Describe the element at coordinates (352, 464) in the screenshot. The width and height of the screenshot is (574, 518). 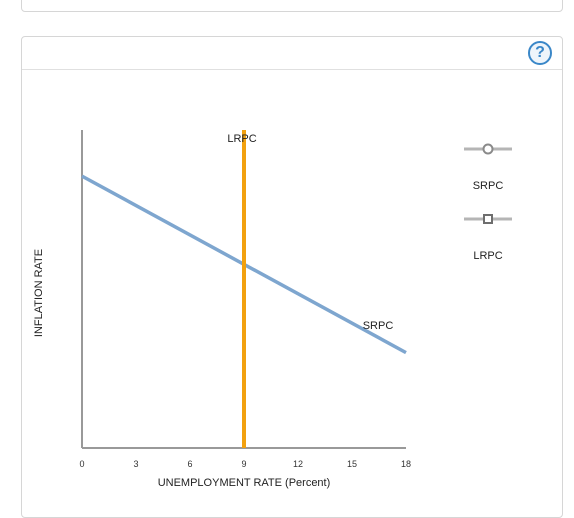
I see `x-tick-label: 15` at that location.